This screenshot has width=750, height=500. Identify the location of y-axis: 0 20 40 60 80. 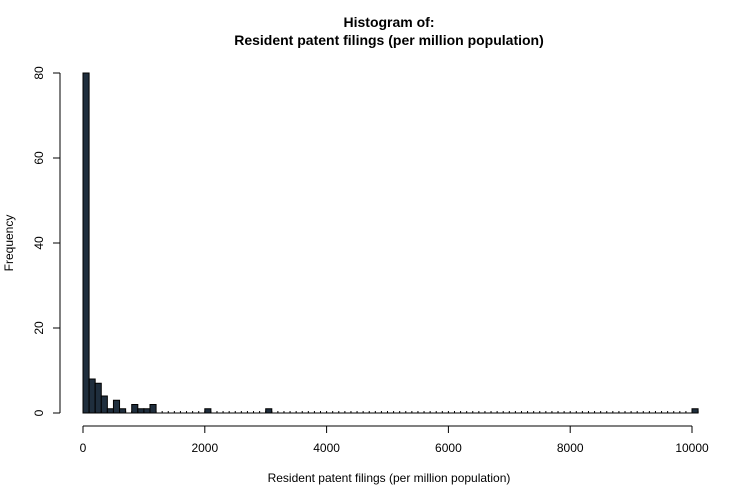
(46, 241).